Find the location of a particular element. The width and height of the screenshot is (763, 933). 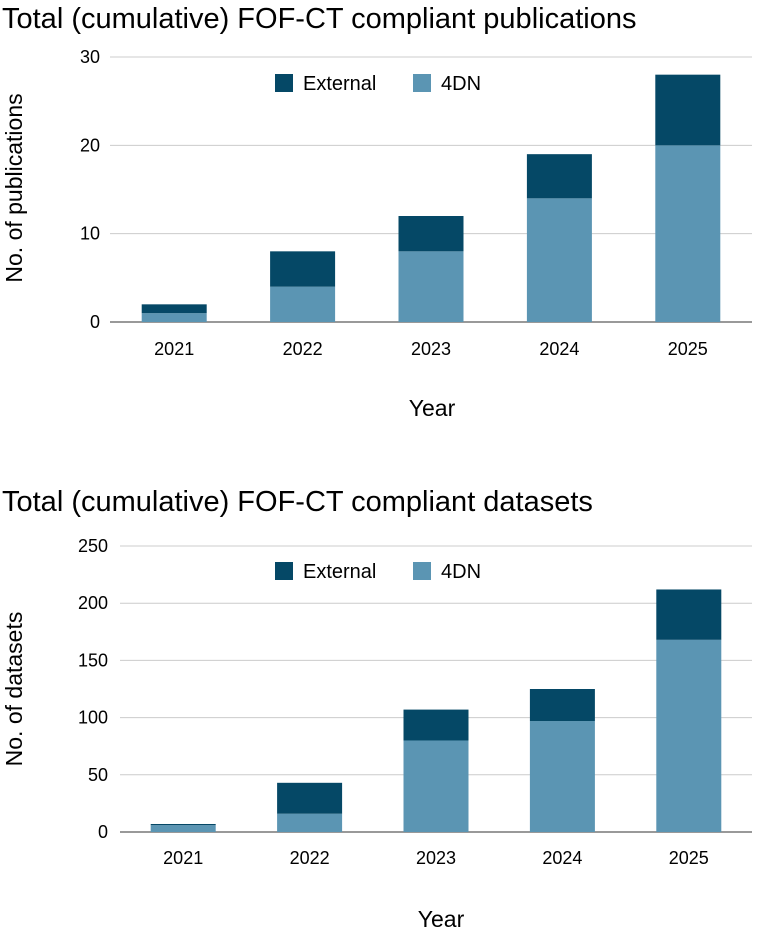

y-axis-label: No. of datasets is located at coordinates (14, 689).